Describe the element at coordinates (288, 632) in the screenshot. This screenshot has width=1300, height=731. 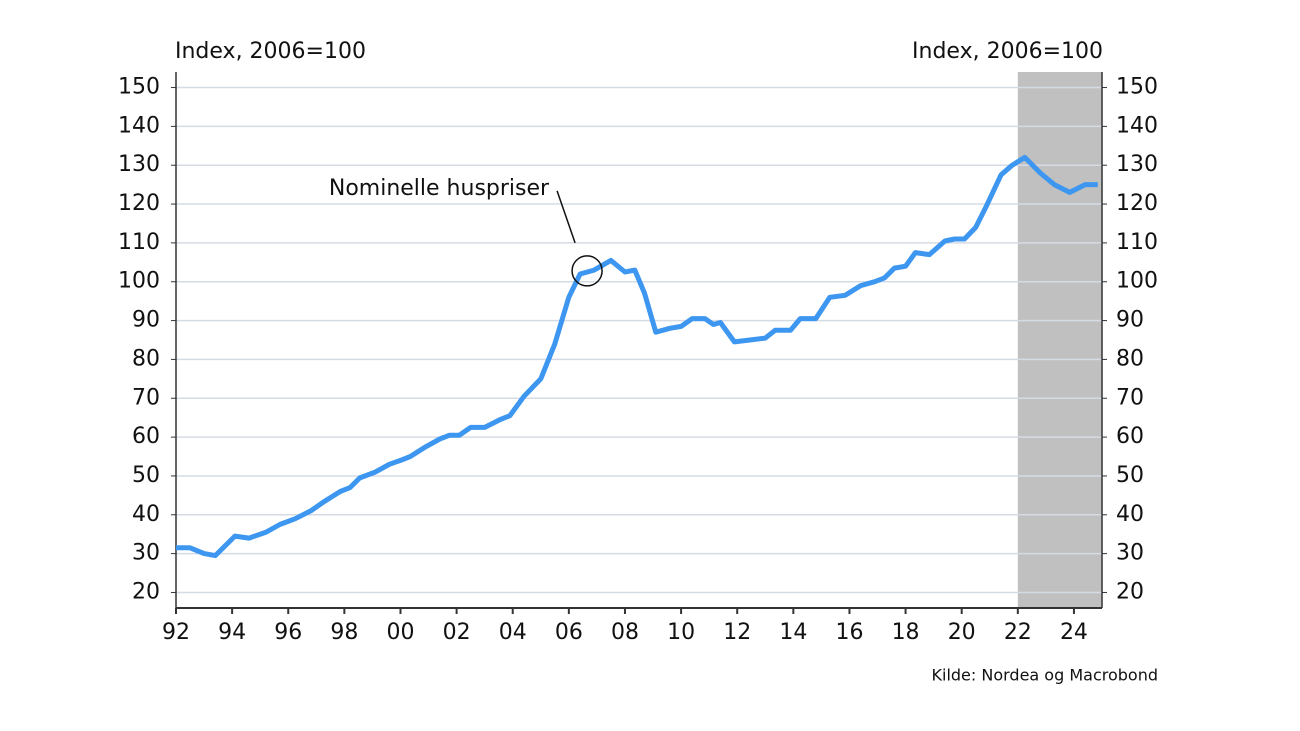
I see `x-tick-label: 96` at that location.